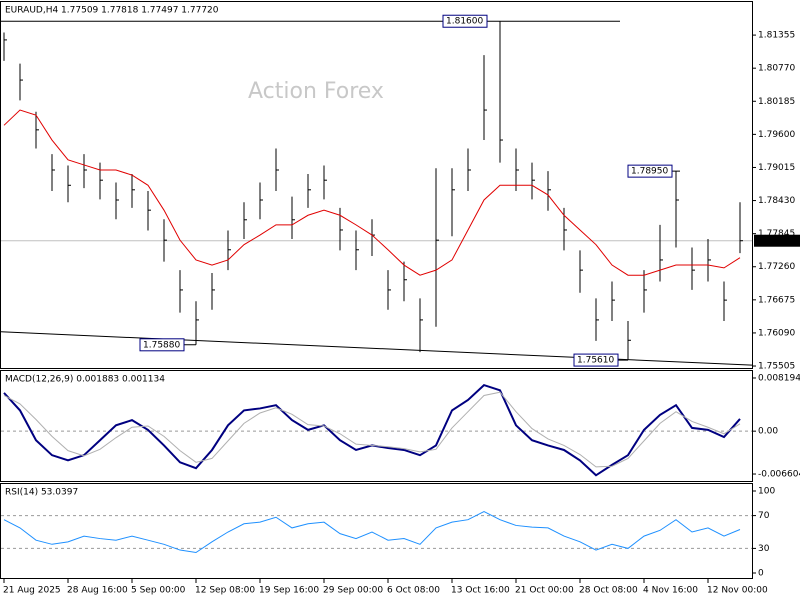  Describe the element at coordinates (768, 432) in the screenshot. I see `y-tick-label: 0.00` at that location.